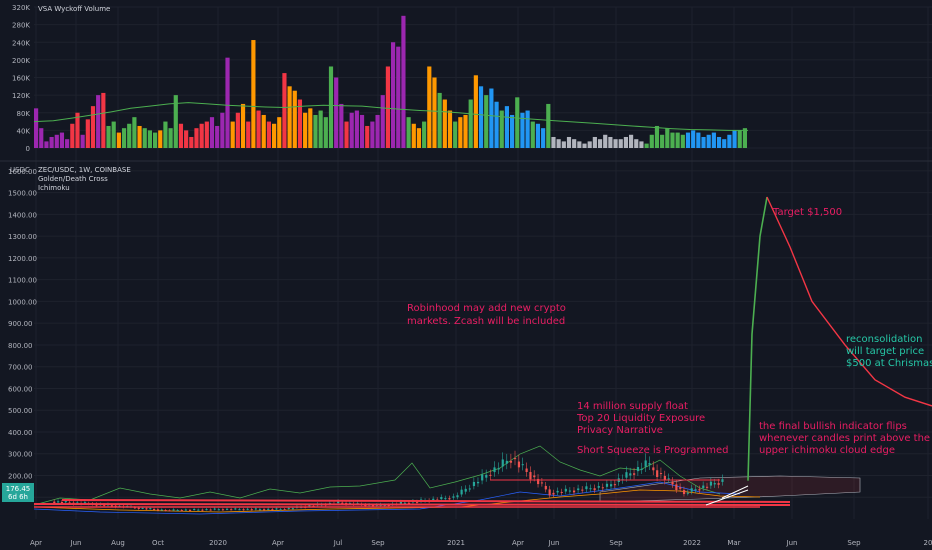  What do you see at coordinates (20, 455) in the screenshot?
I see `price-y-tick-label: 300.00` at bounding box center [20, 455].